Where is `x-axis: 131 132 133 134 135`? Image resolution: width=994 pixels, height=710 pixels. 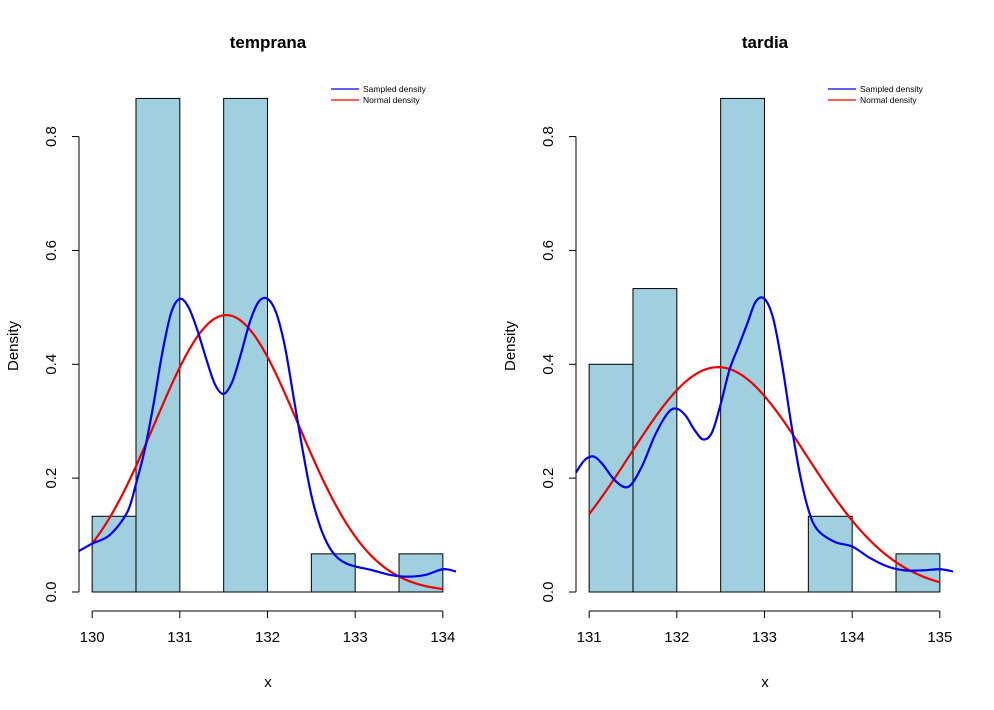 x-axis: 131 132 133 134 135 is located at coordinates (764, 628).